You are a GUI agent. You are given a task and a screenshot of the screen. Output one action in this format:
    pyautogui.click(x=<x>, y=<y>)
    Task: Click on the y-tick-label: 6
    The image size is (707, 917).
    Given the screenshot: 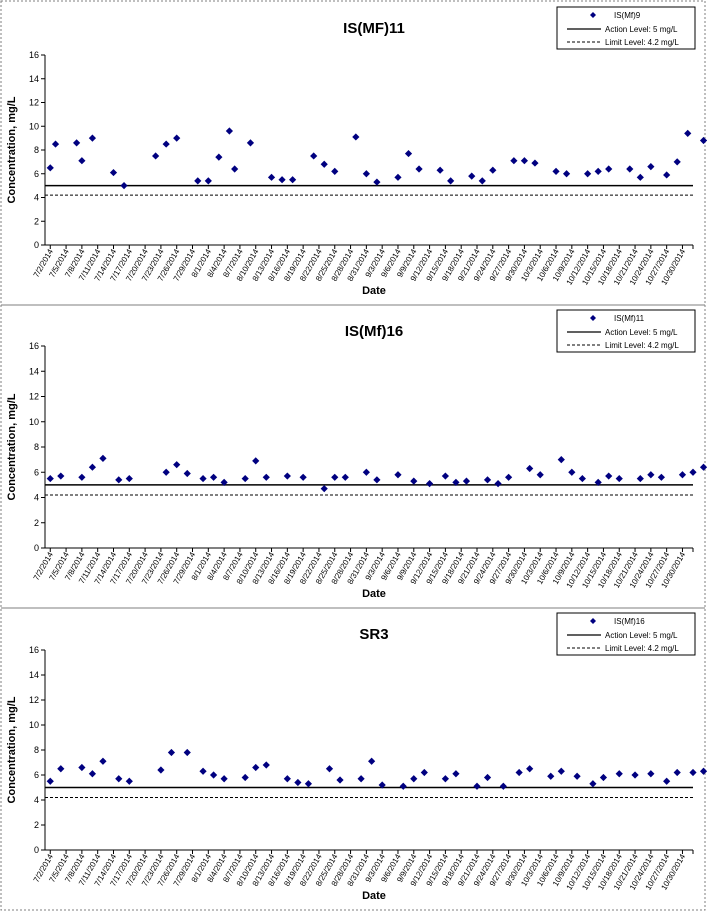 What is the action you would take?
    pyautogui.click(x=36, y=775)
    